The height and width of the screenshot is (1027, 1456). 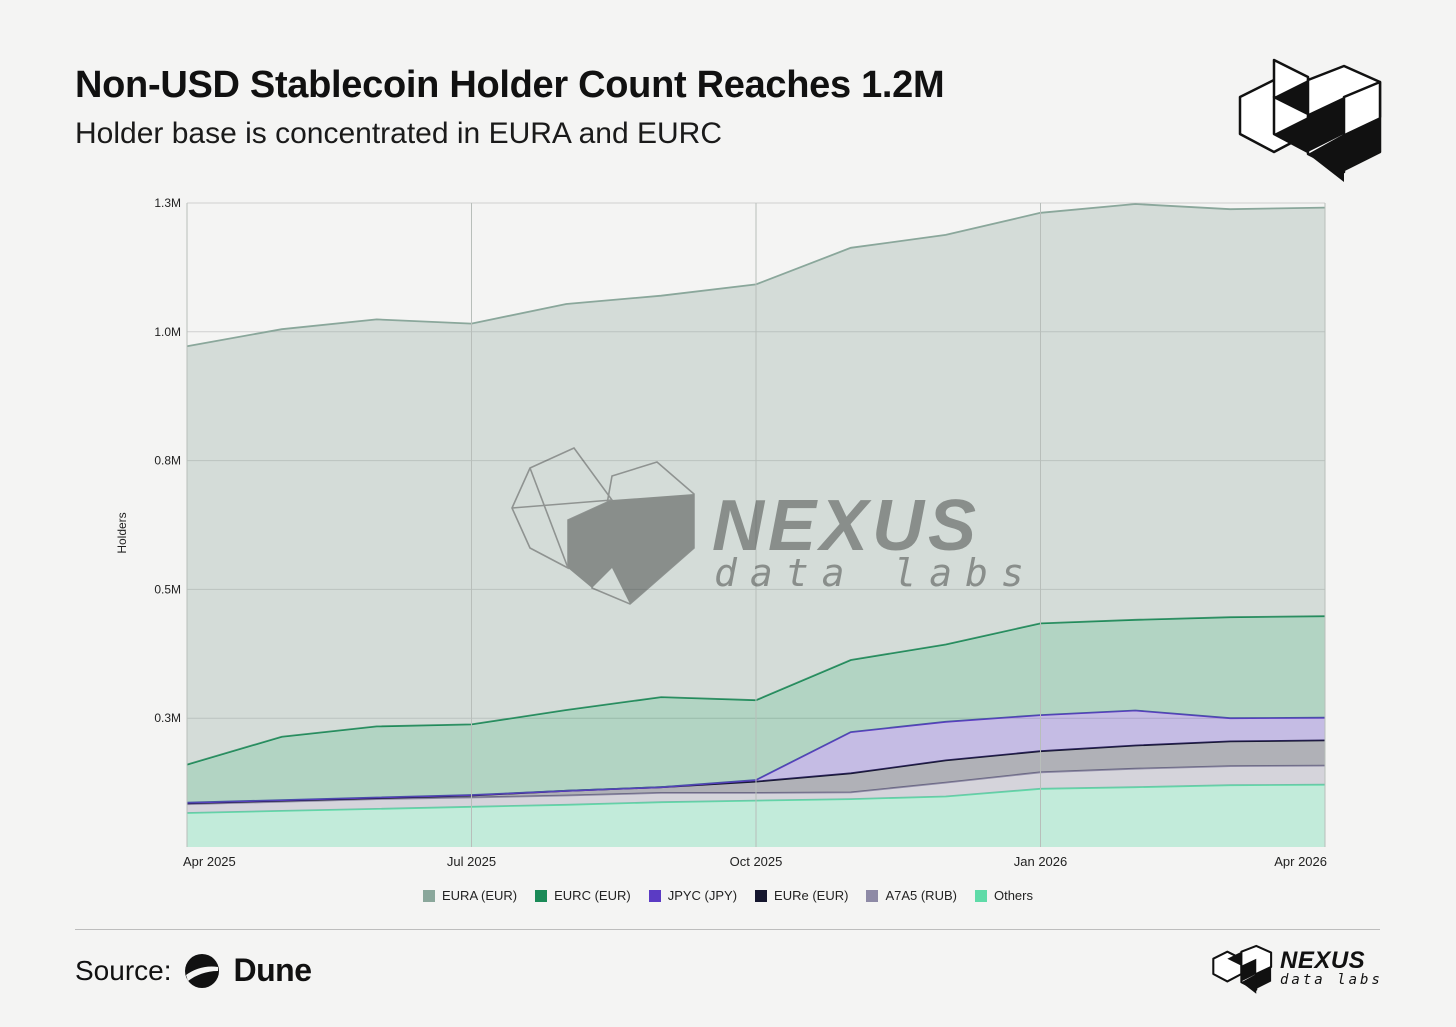 What do you see at coordinates (122, 532) in the screenshot?
I see `y-axis-label: Holders` at bounding box center [122, 532].